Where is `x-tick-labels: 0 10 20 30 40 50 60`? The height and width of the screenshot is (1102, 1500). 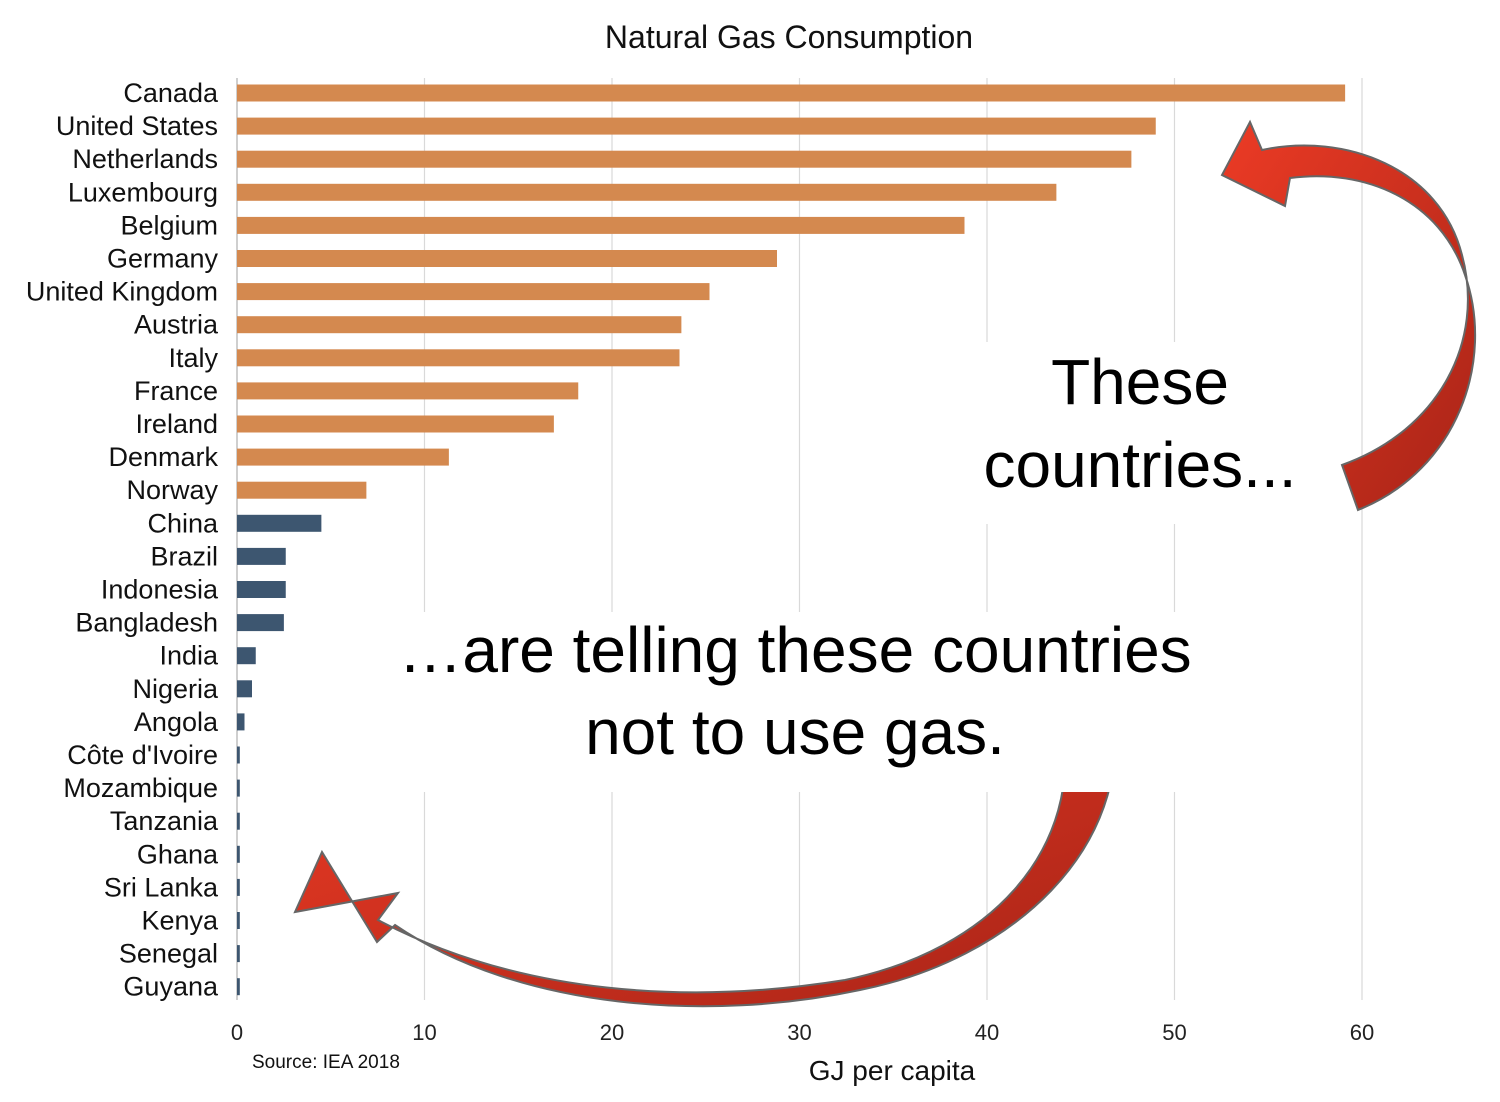
x-tick-labels: 0 10 20 30 40 50 60 is located at coordinates (802, 1032).